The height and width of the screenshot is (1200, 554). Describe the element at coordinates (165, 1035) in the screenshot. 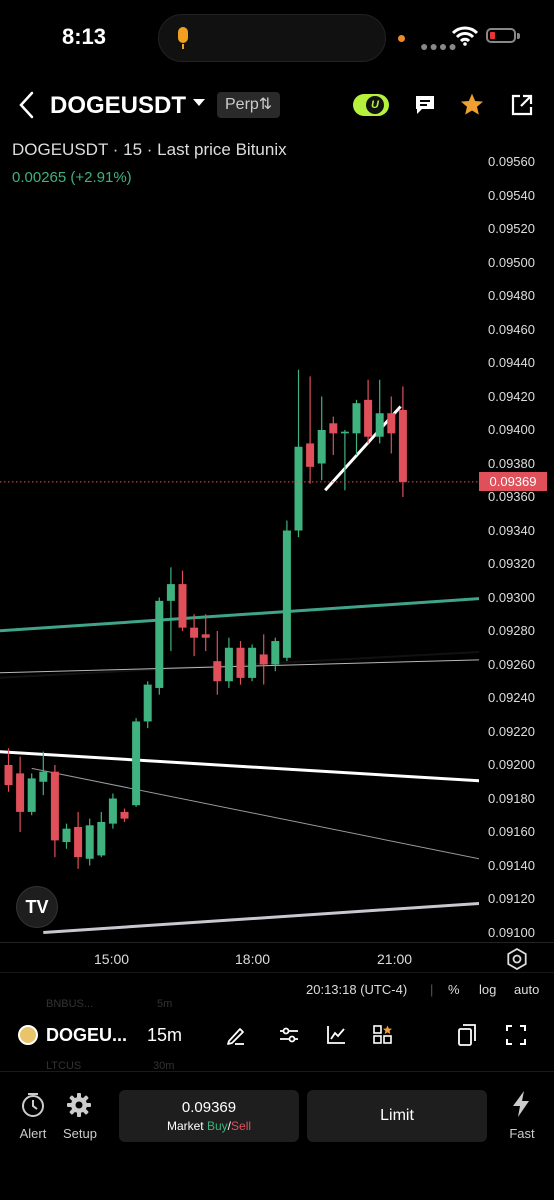

I see `interval-selector: 15m` at that location.